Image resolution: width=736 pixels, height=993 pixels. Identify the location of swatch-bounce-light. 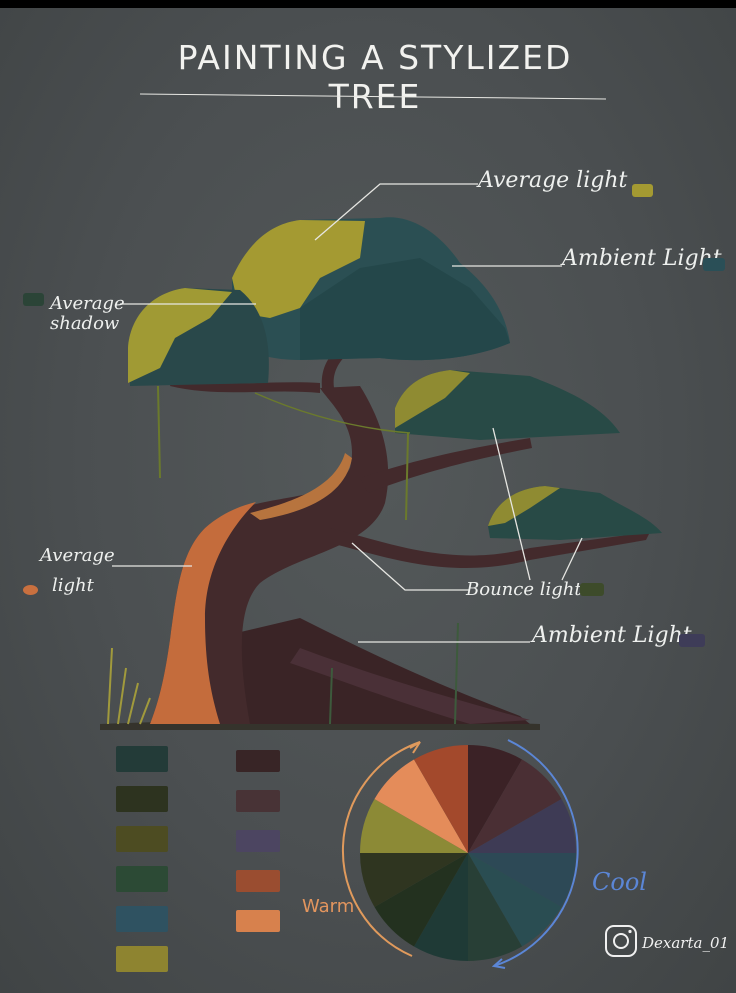
(592, 589).